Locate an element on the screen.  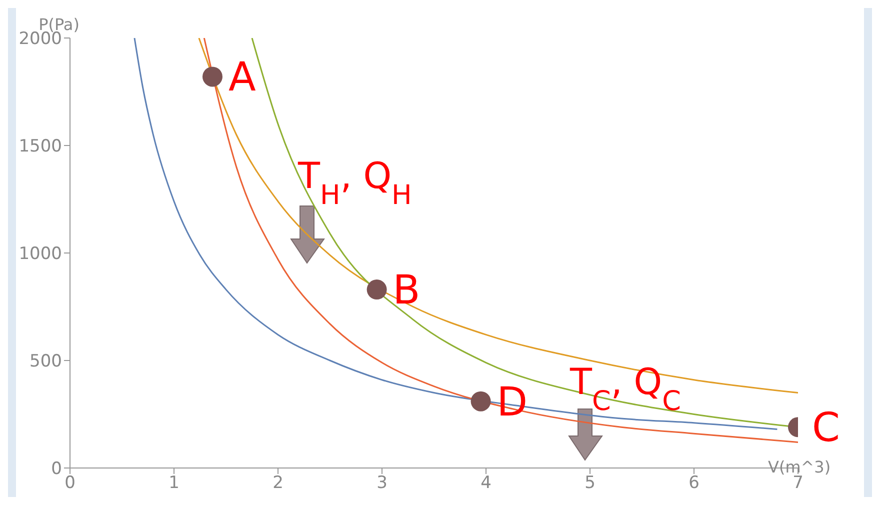
y-tick-label: 500 is located at coordinates (46, 362).